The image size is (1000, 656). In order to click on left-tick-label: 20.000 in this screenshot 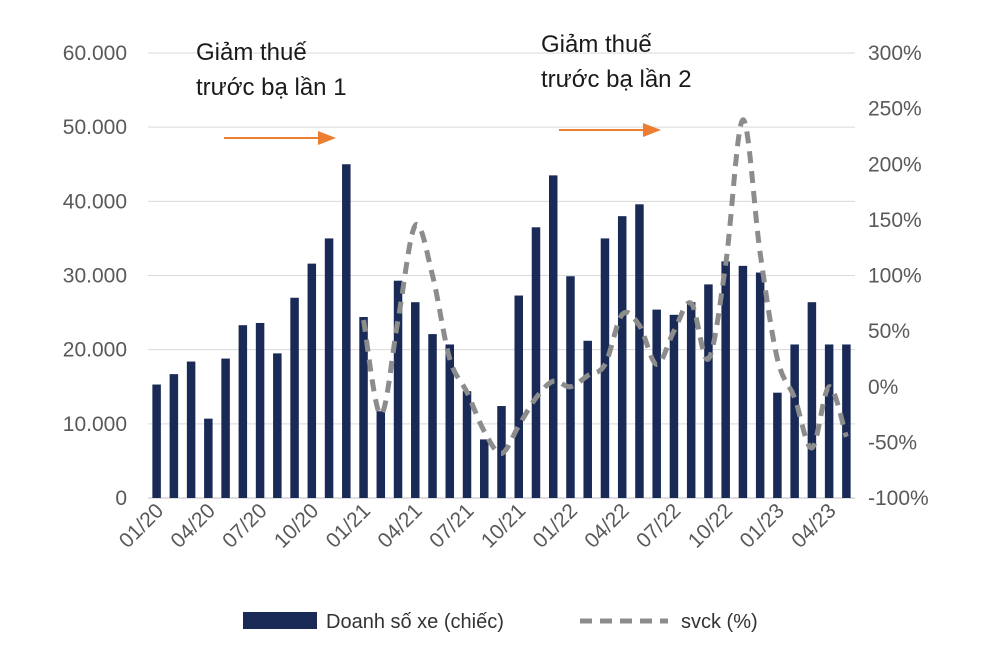, I will do `click(95, 350)`.